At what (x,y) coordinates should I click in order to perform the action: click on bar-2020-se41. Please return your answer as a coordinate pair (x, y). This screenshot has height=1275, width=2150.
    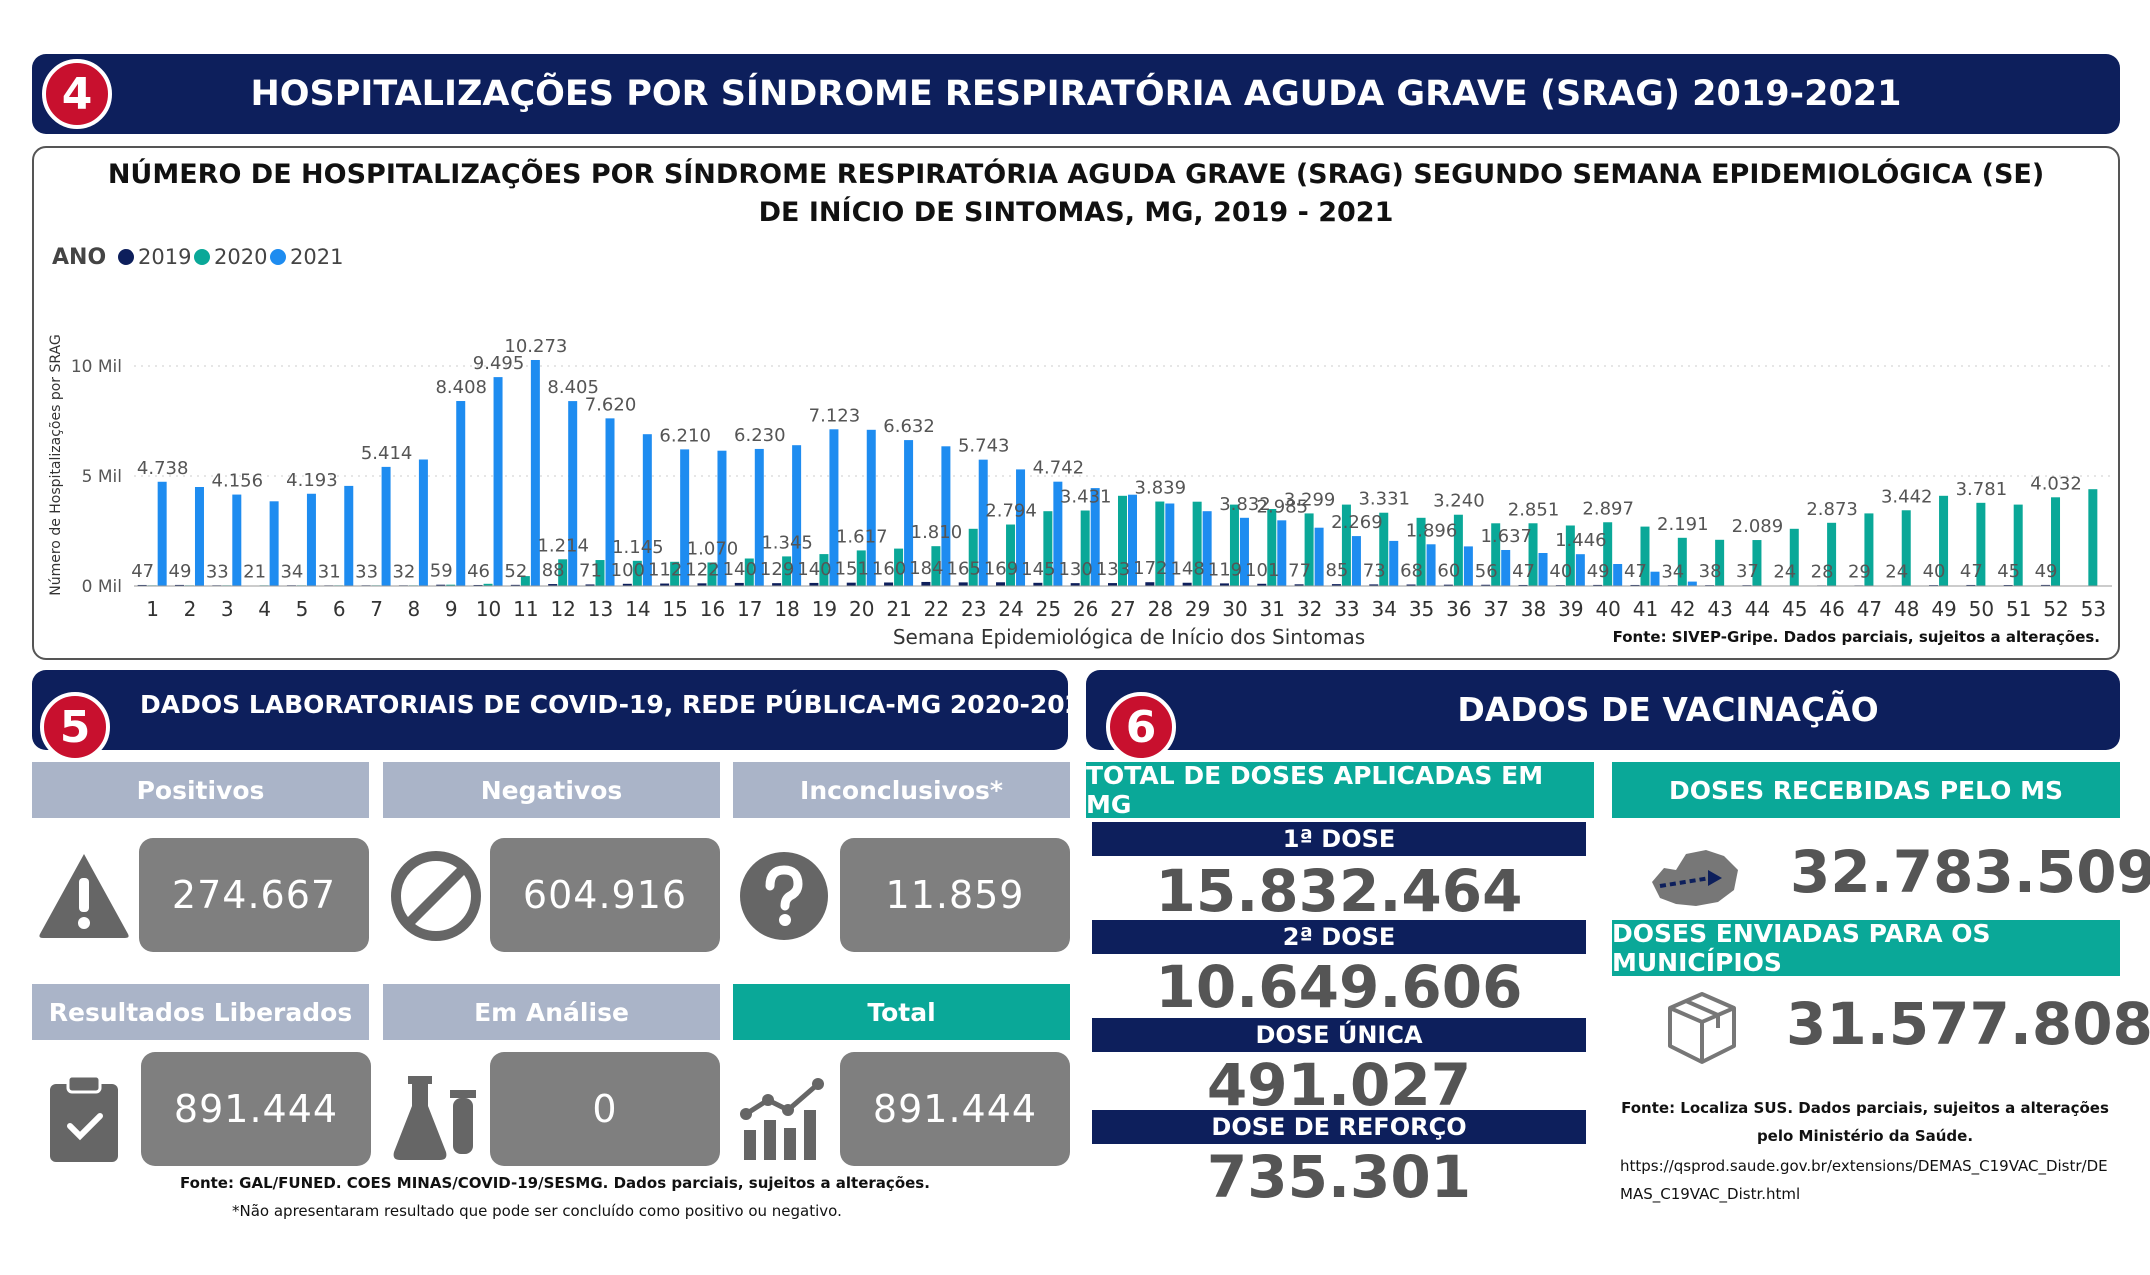
    Looking at the image, I should click on (1645, 556).